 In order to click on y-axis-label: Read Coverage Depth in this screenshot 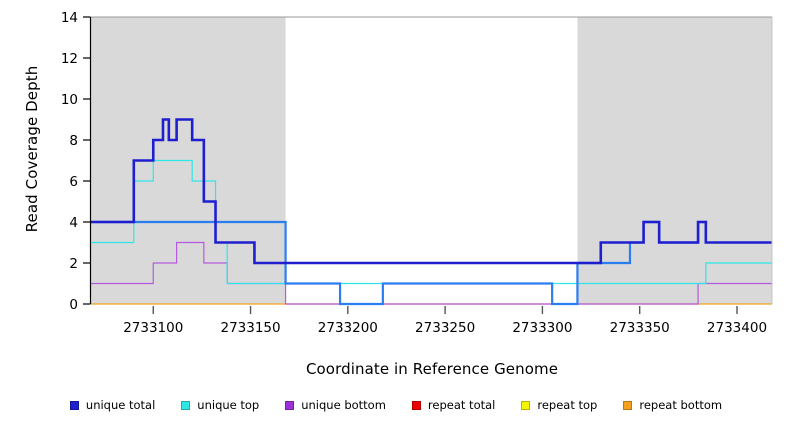, I will do `click(32, 149)`.